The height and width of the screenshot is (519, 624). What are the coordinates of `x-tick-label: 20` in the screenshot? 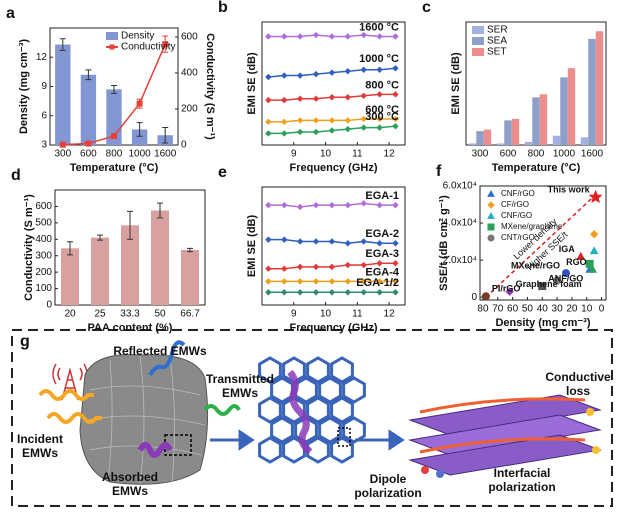 It's located at (70, 314).